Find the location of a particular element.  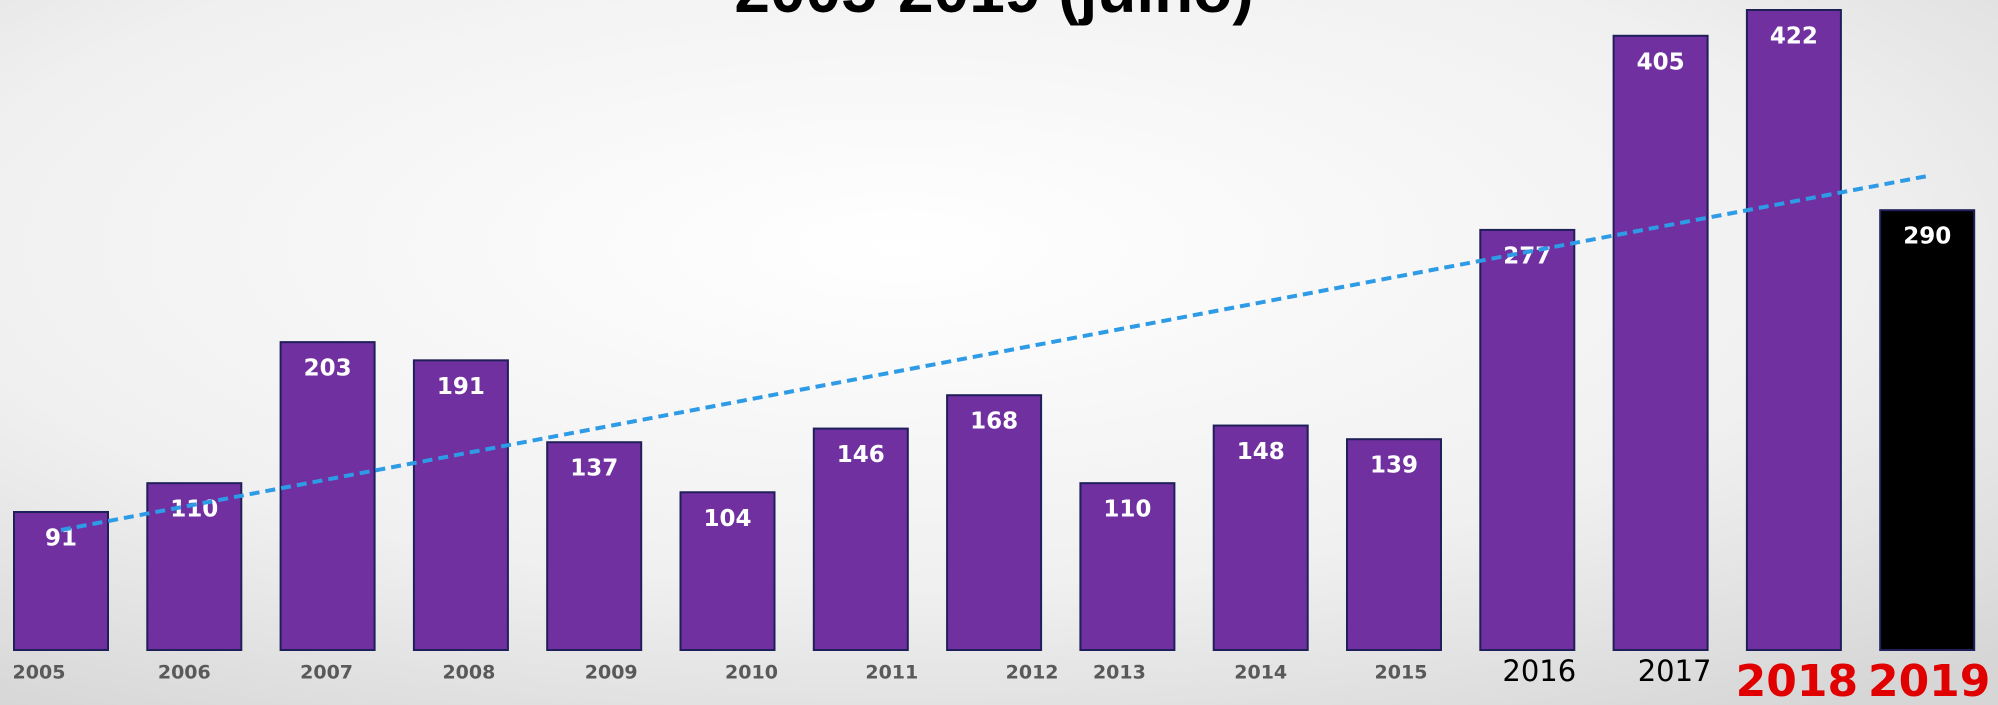

value-label: 139 is located at coordinates (1394, 466).